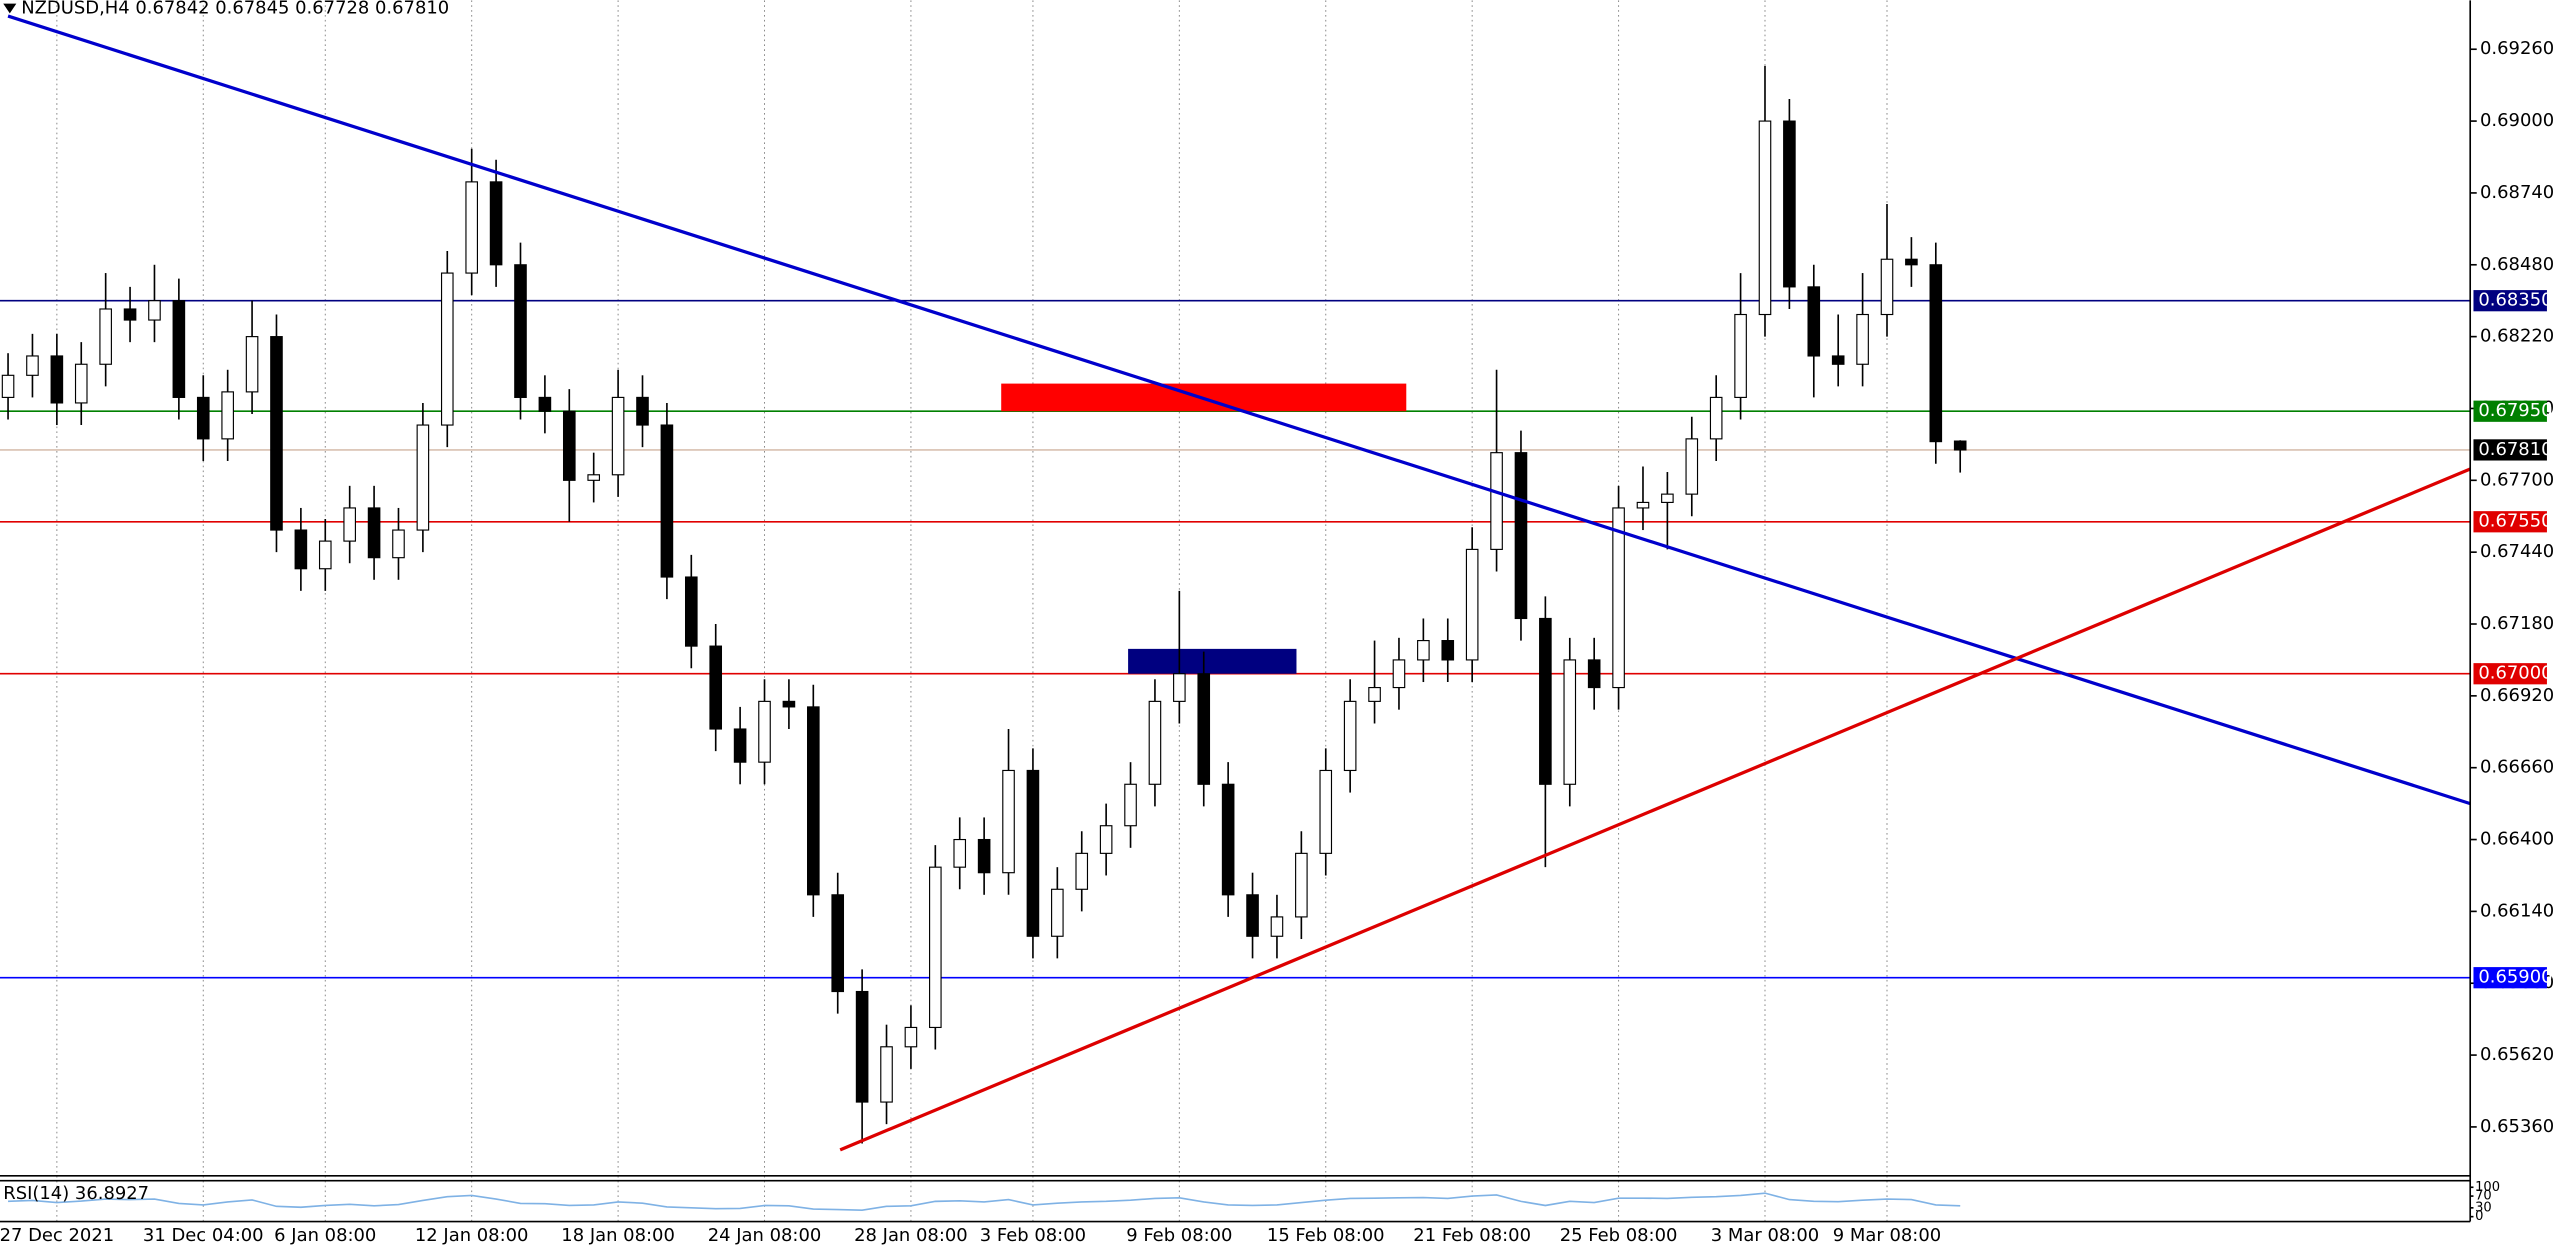  What do you see at coordinates (2517, 623) in the screenshot?
I see `y-tick-label: 0.67180` at bounding box center [2517, 623].